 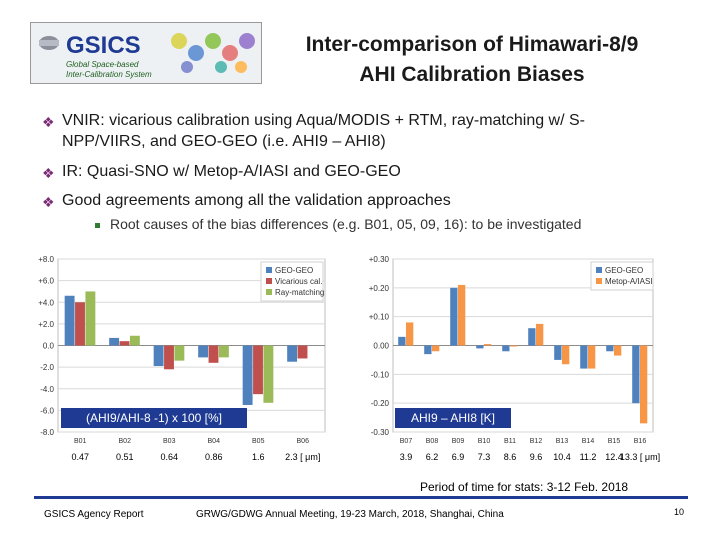 I want to click on x-tick-label: B06, so click(x=303, y=441).